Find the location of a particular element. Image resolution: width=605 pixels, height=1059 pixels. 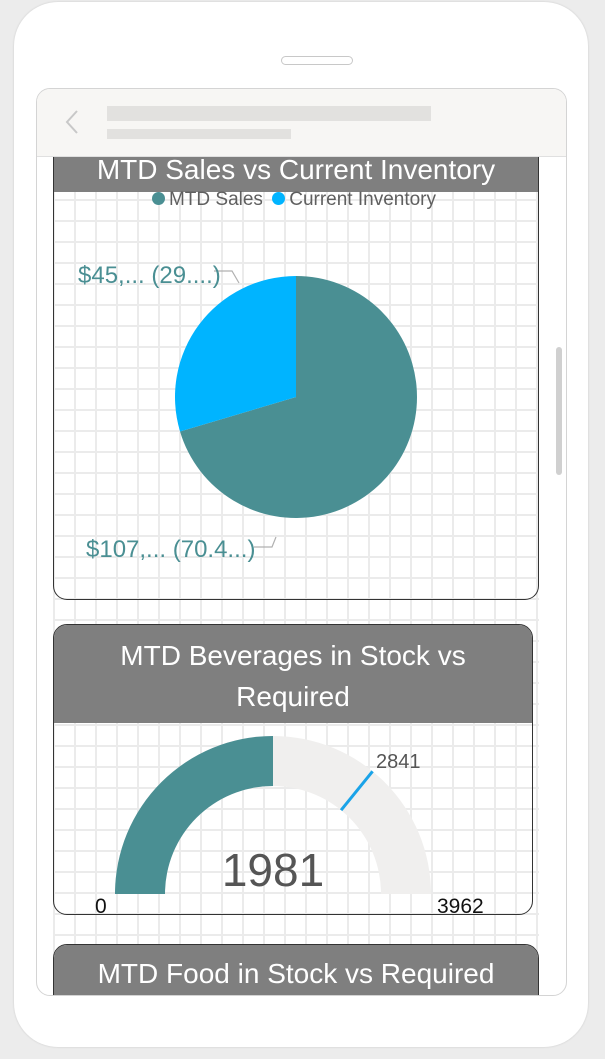

card-title: MTD Beverages in Stock vs Required is located at coordinates (293, 674).